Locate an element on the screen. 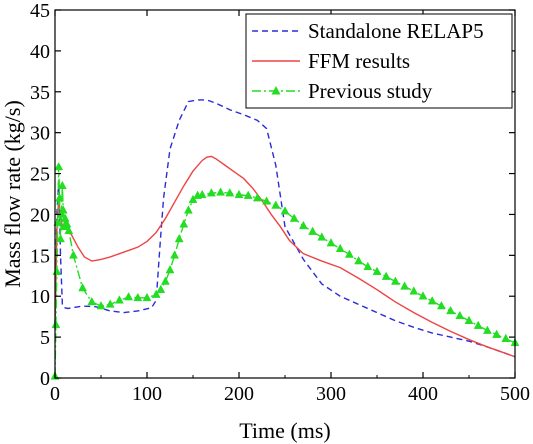 Image resolution: width=533 pixels, height=444 pixels. legend-label-2: FFM results is located at coordinates (359, 61).